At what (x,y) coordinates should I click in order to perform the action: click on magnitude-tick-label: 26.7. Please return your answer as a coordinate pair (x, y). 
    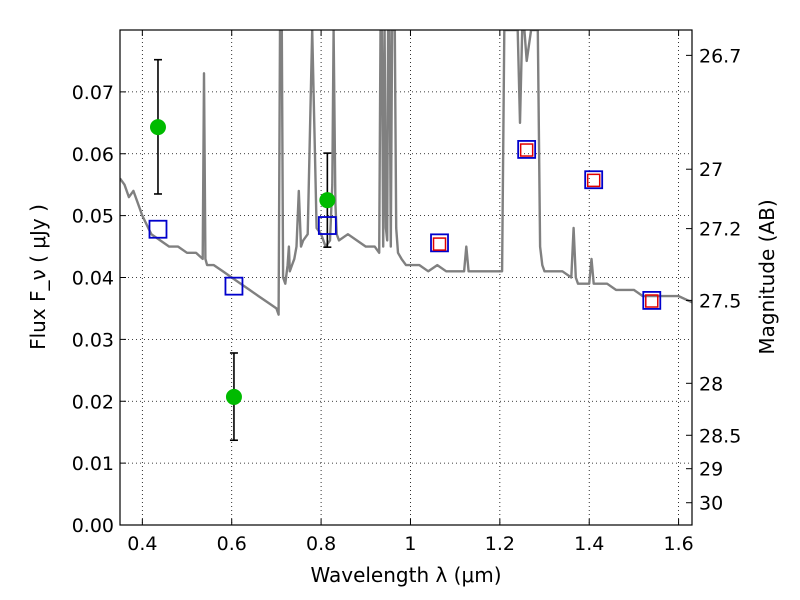
    Looking at the image, I should click on (720, 56).